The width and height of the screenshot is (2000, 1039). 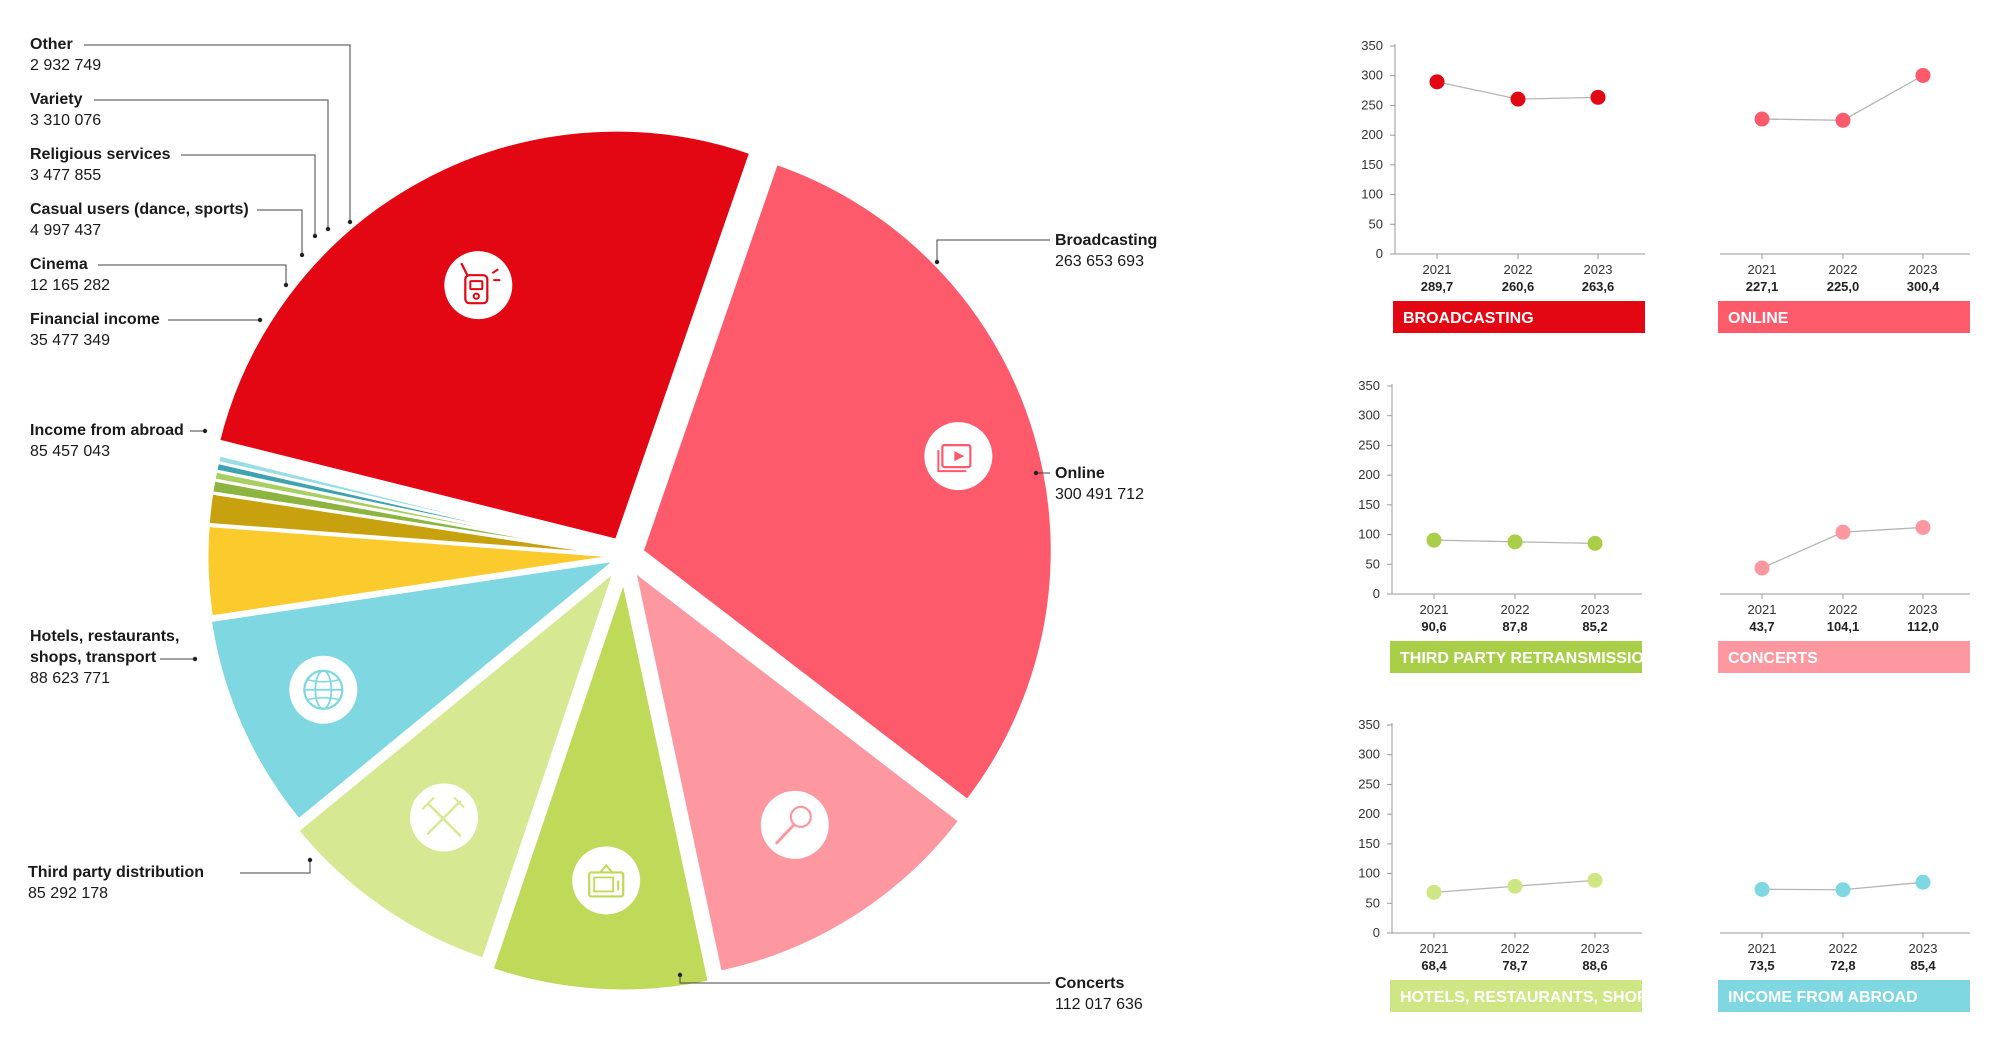 I want to click on slice-value: 35 477 349, so click(x=70, y=340).